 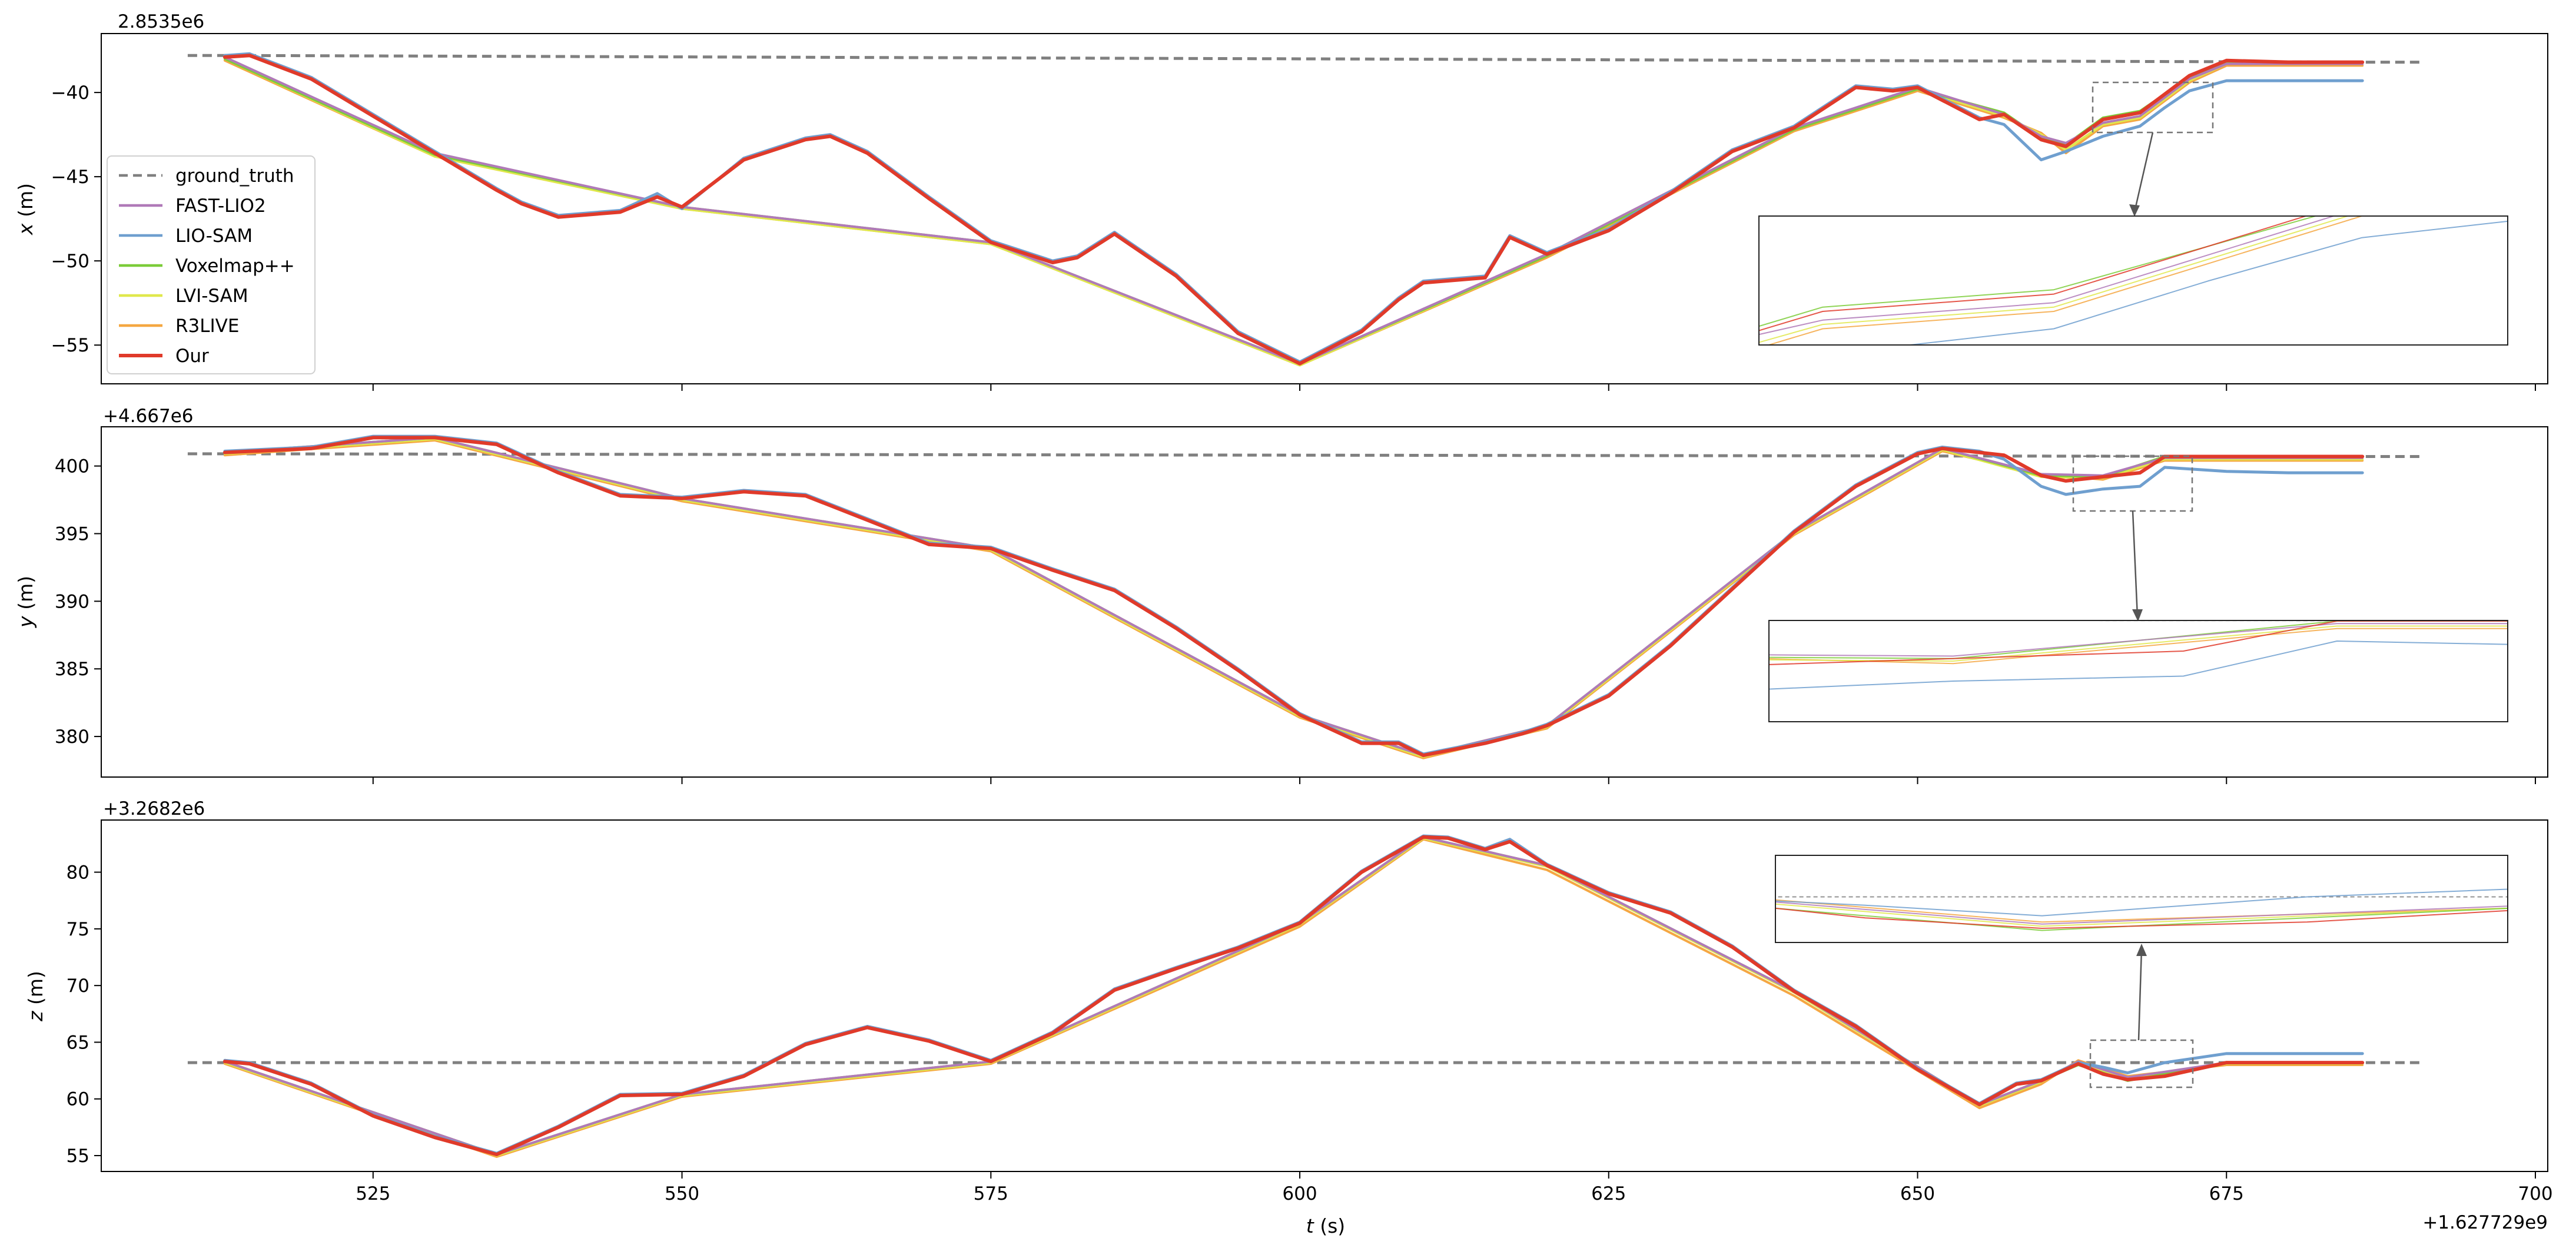 What do you see at coordinates (2141, 1063) in the screenshot?
I see `panel-z-zoom-region` at bounding box center [2141, 1063].